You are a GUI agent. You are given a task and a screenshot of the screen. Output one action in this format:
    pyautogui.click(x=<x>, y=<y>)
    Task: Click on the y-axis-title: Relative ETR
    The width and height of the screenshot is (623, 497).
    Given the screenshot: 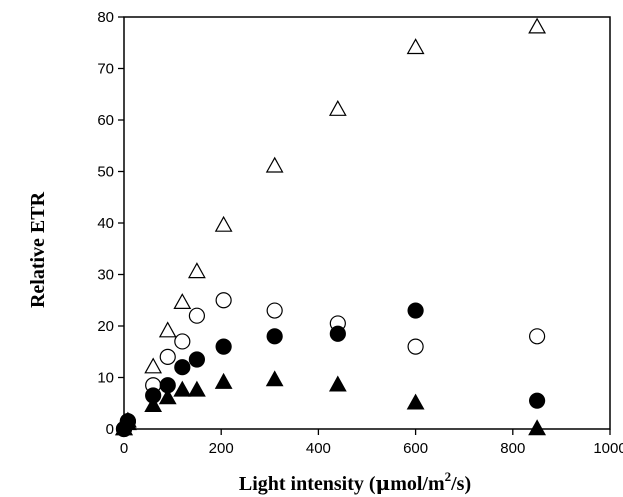 What is the action you would take?
    pyautogui.click(x=38, y=249)
    